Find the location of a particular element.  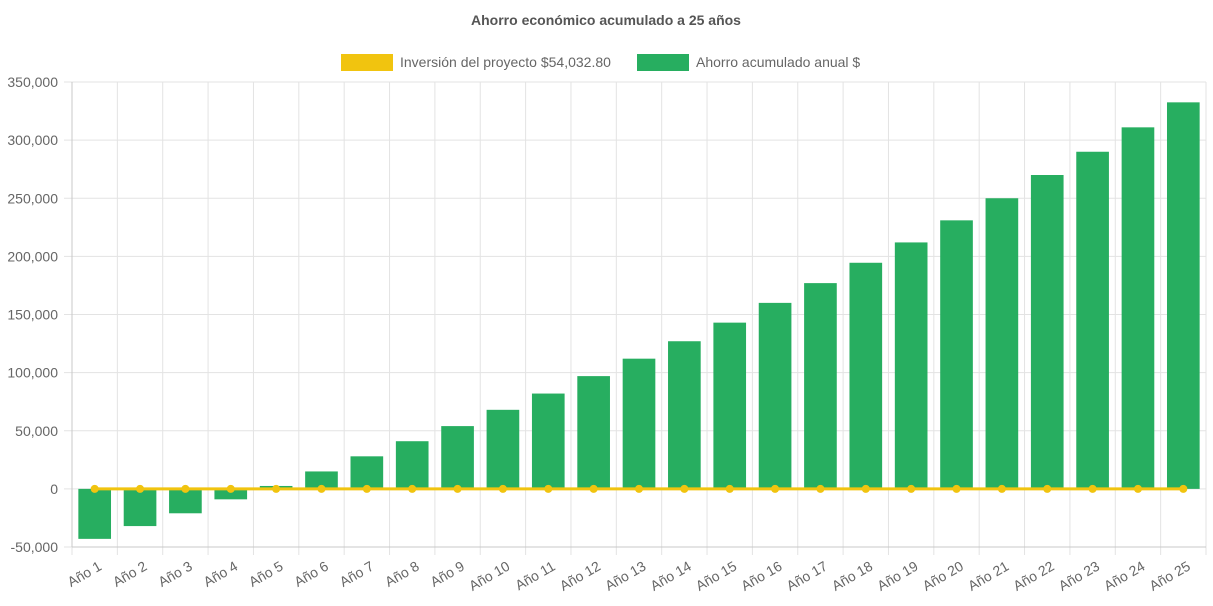

x-tick-label: Año 9 is located at coordinates (447, 574).